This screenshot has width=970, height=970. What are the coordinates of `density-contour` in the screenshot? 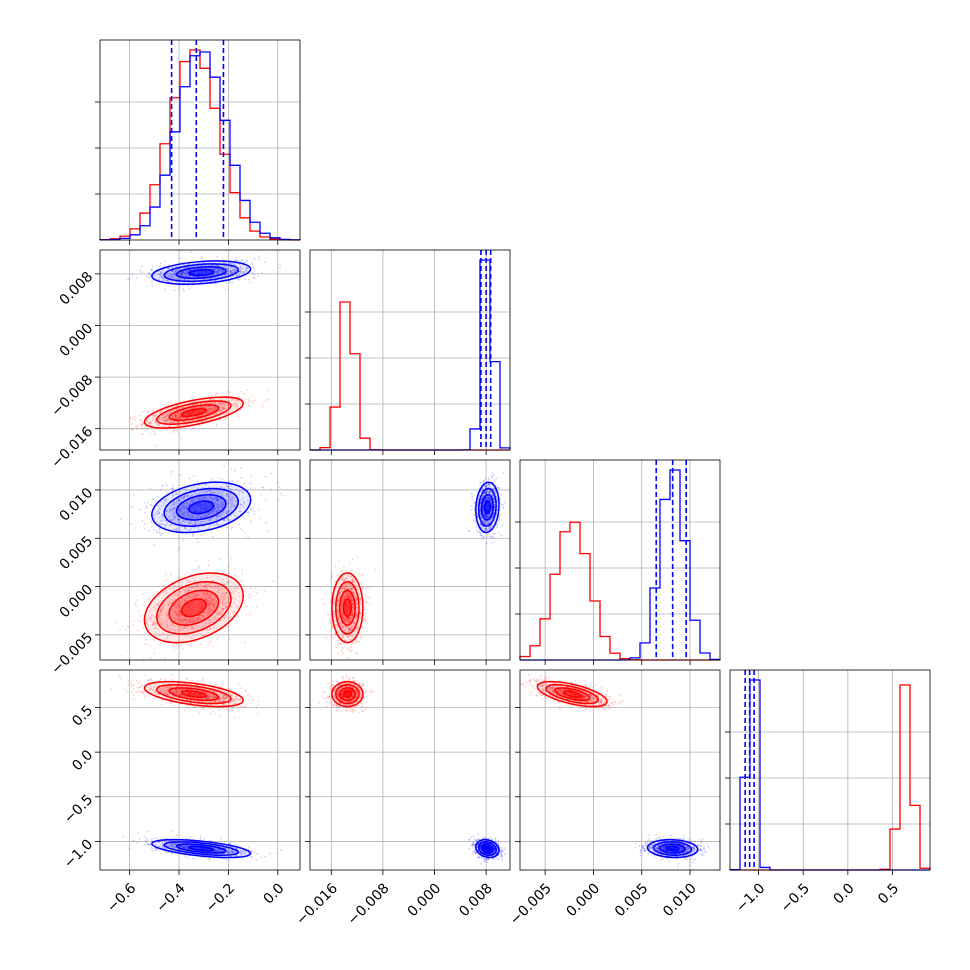 It's located at (194, 412).